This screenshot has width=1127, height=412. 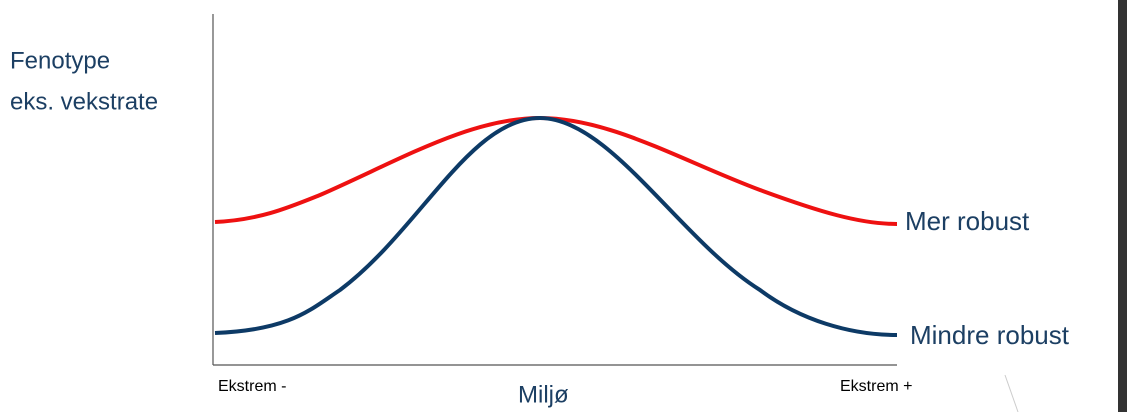 What do you see at coordinates (1122, 206) in the screenshot?
I see `right-edge-bar` at bounding box center [1122, 206].